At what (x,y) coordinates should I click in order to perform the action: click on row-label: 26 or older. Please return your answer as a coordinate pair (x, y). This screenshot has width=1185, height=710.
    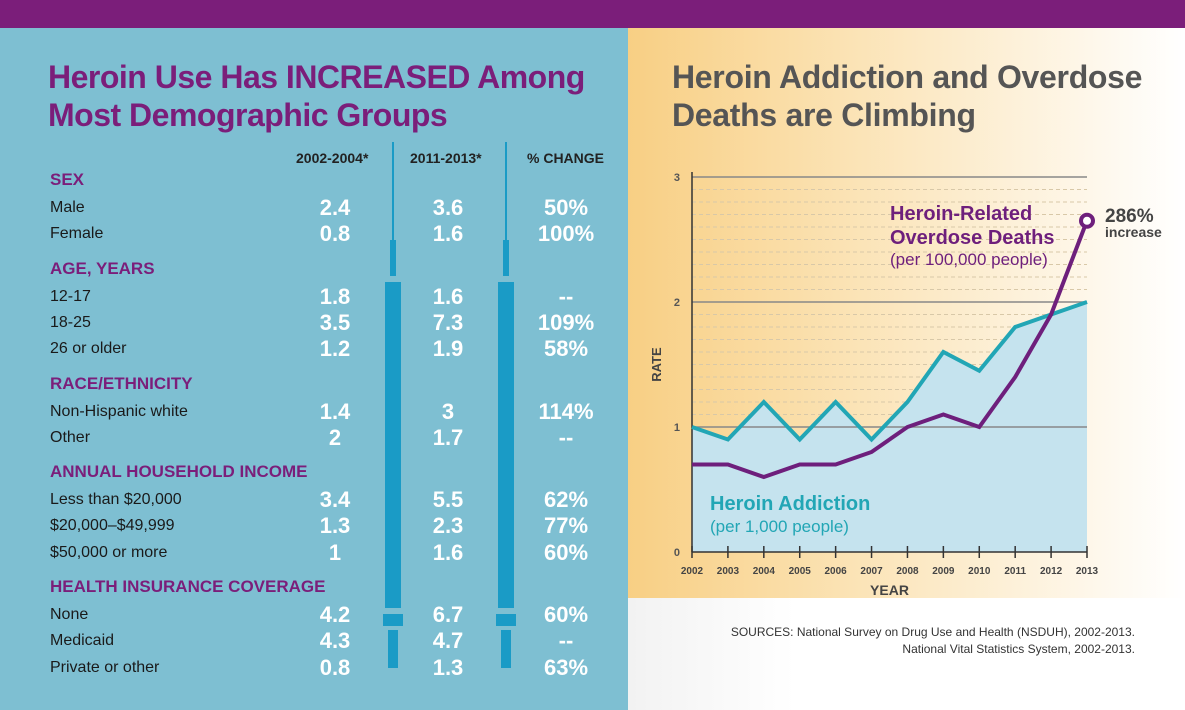
    Looking at the image, I should click on (88, 349).